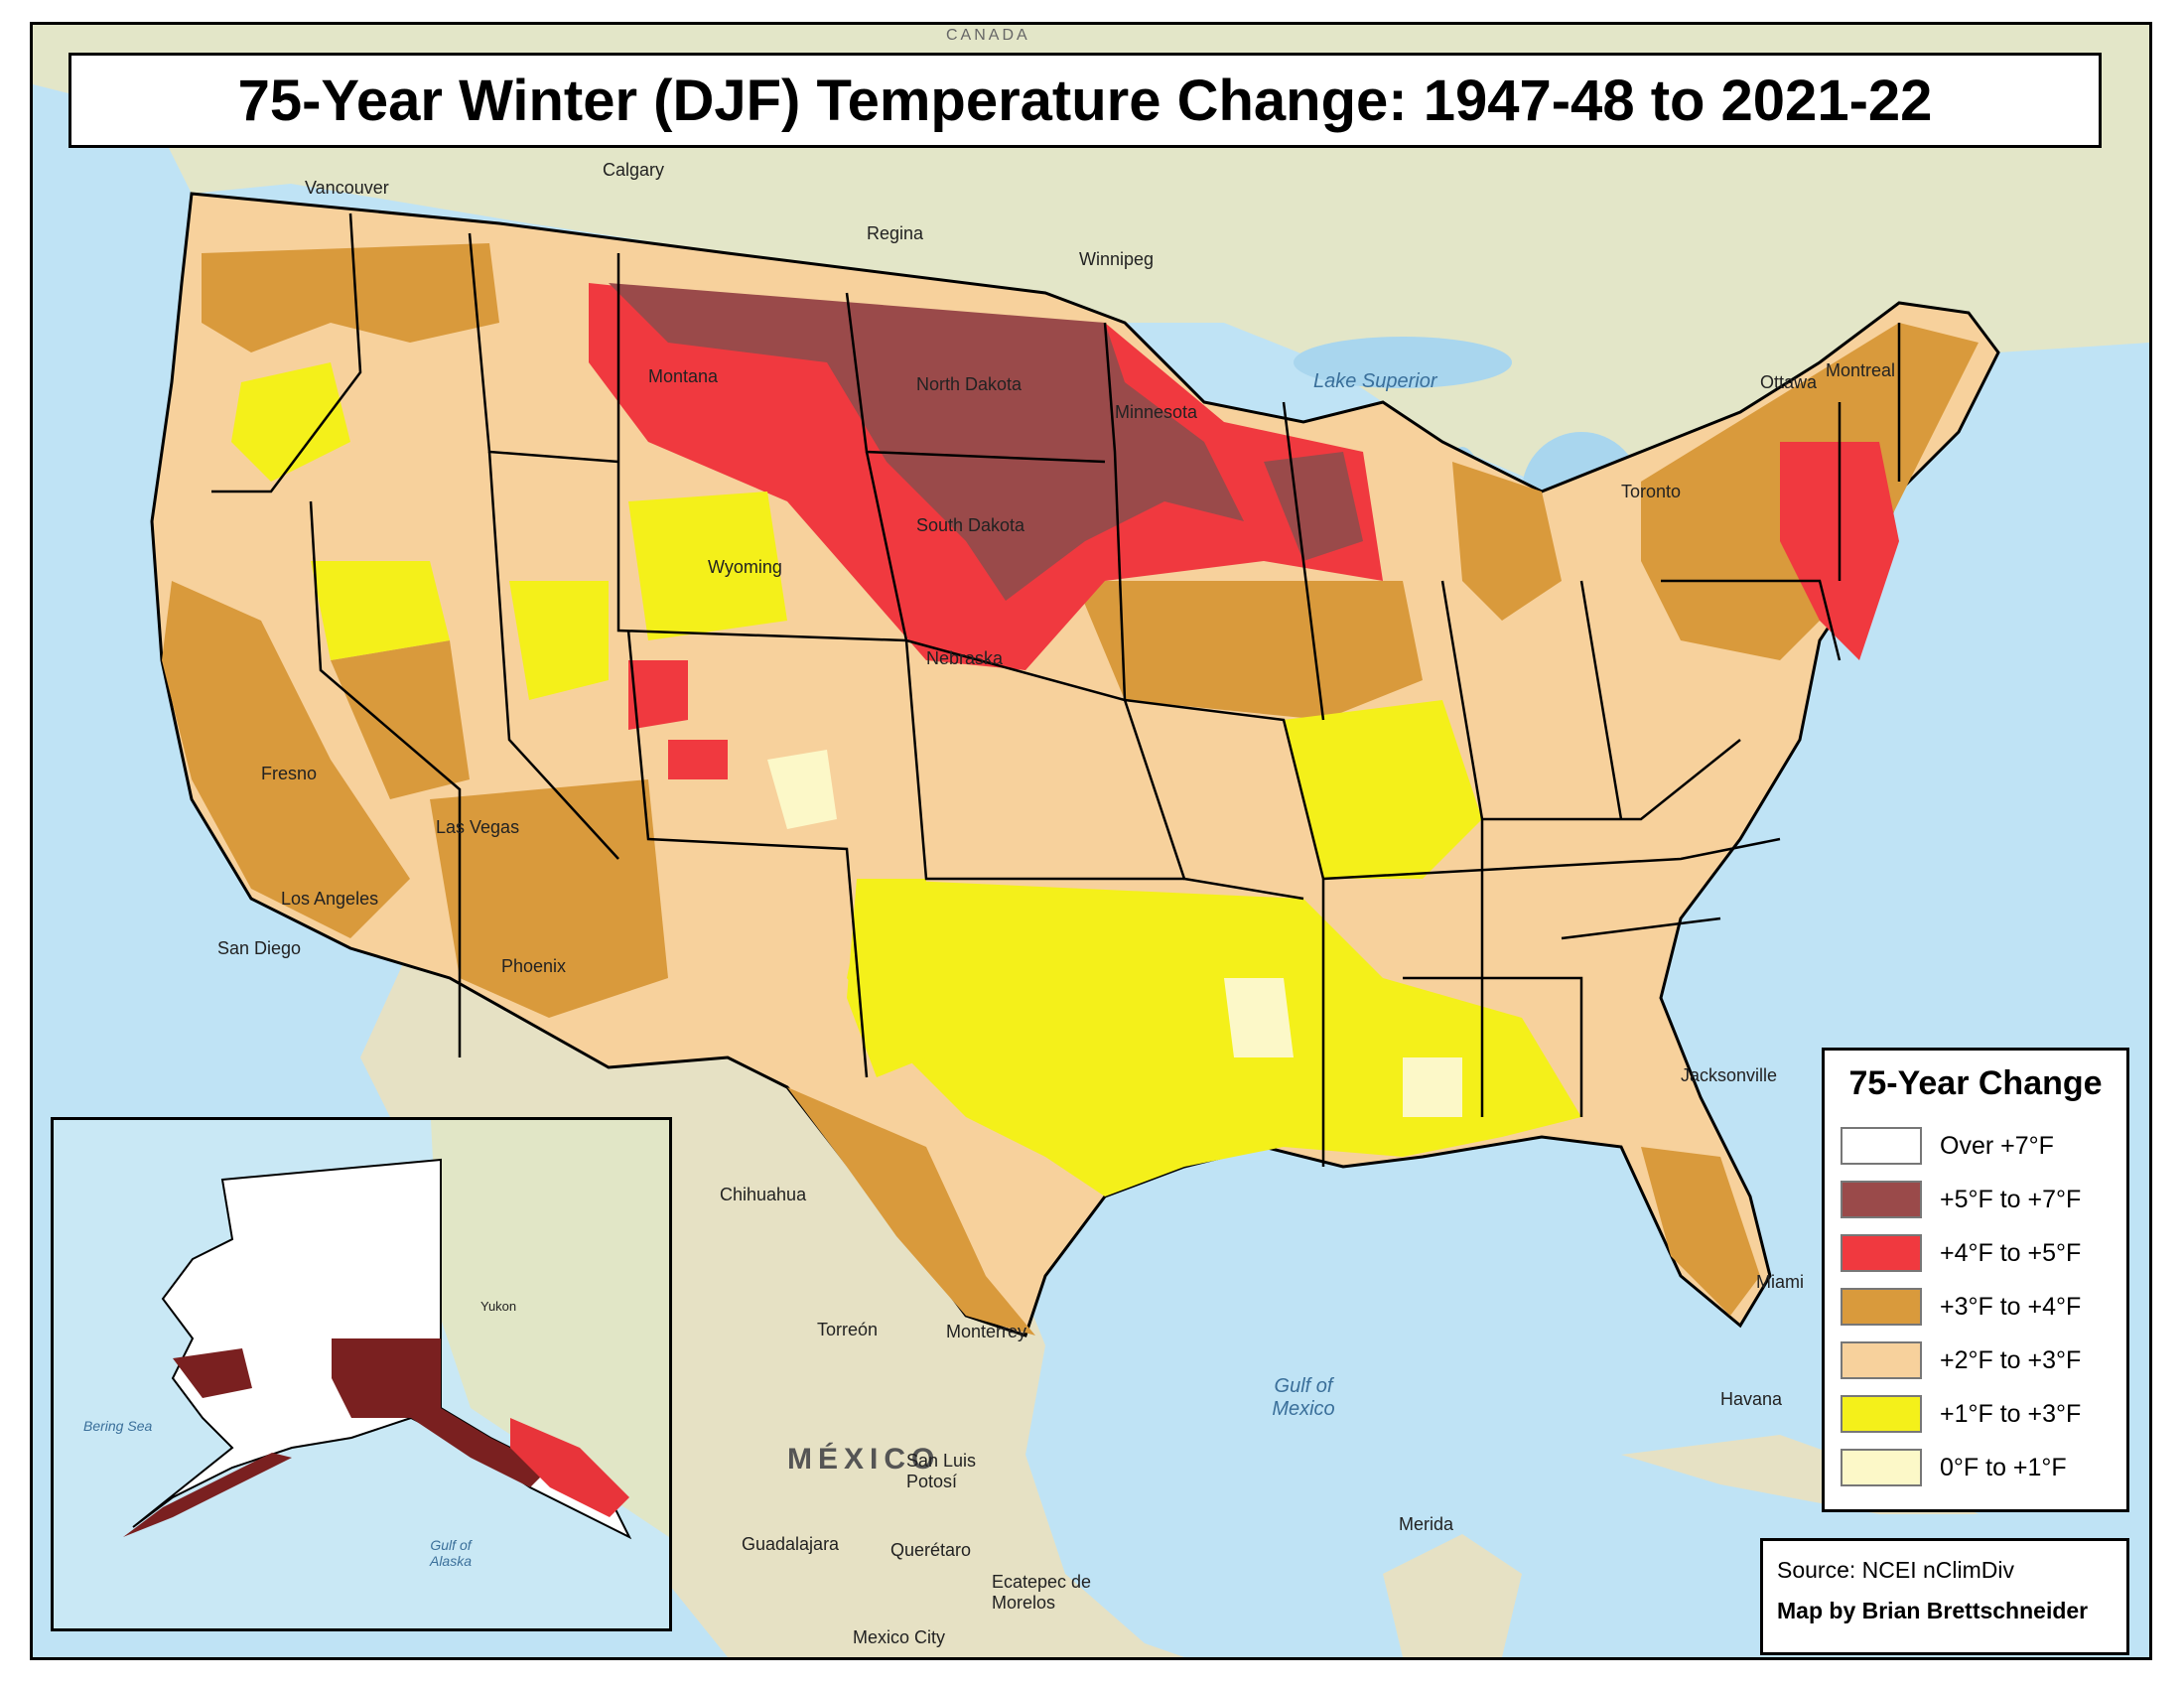 The image size is (2184, 1688). What do you see at coordinates (986, 1331) in the screenshot?
I see `label-monterrey: Monterrey` at bounding box center [986, 1331].